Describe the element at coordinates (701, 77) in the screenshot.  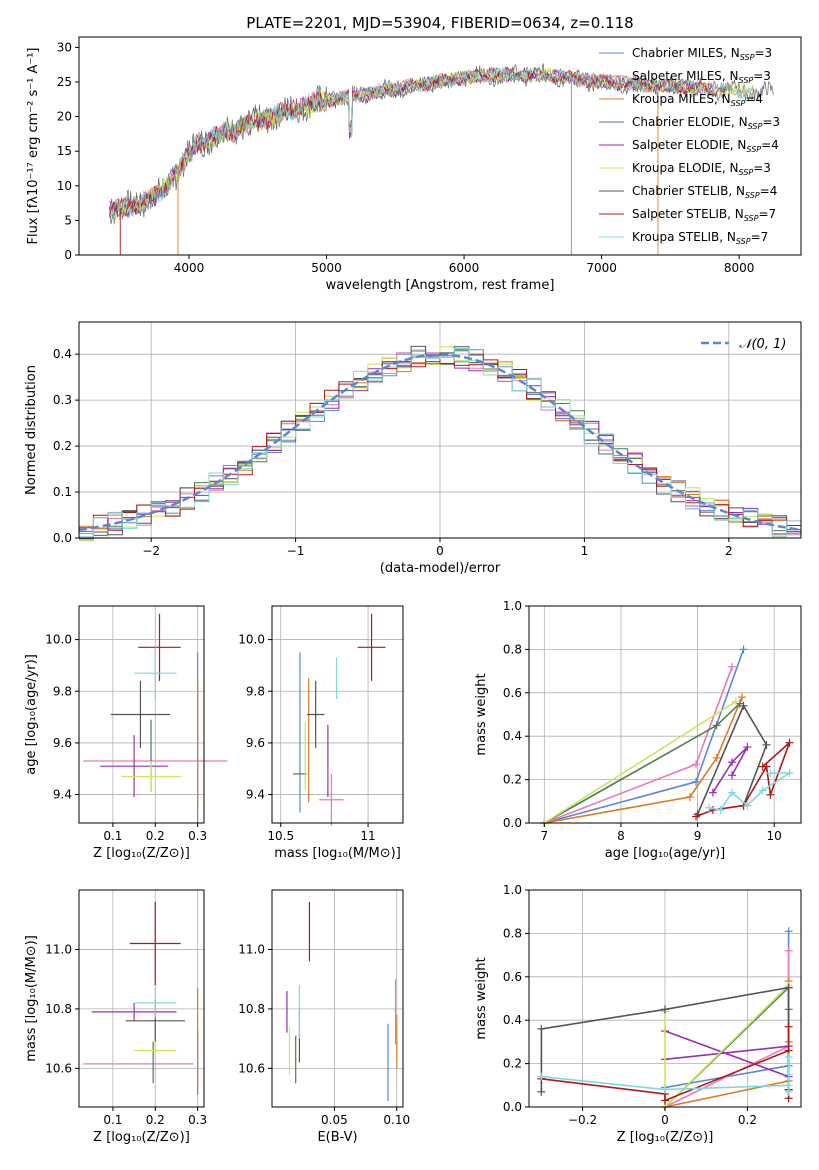
I see `legend-label: Salpeter MILES, NSSP=3` at that location.